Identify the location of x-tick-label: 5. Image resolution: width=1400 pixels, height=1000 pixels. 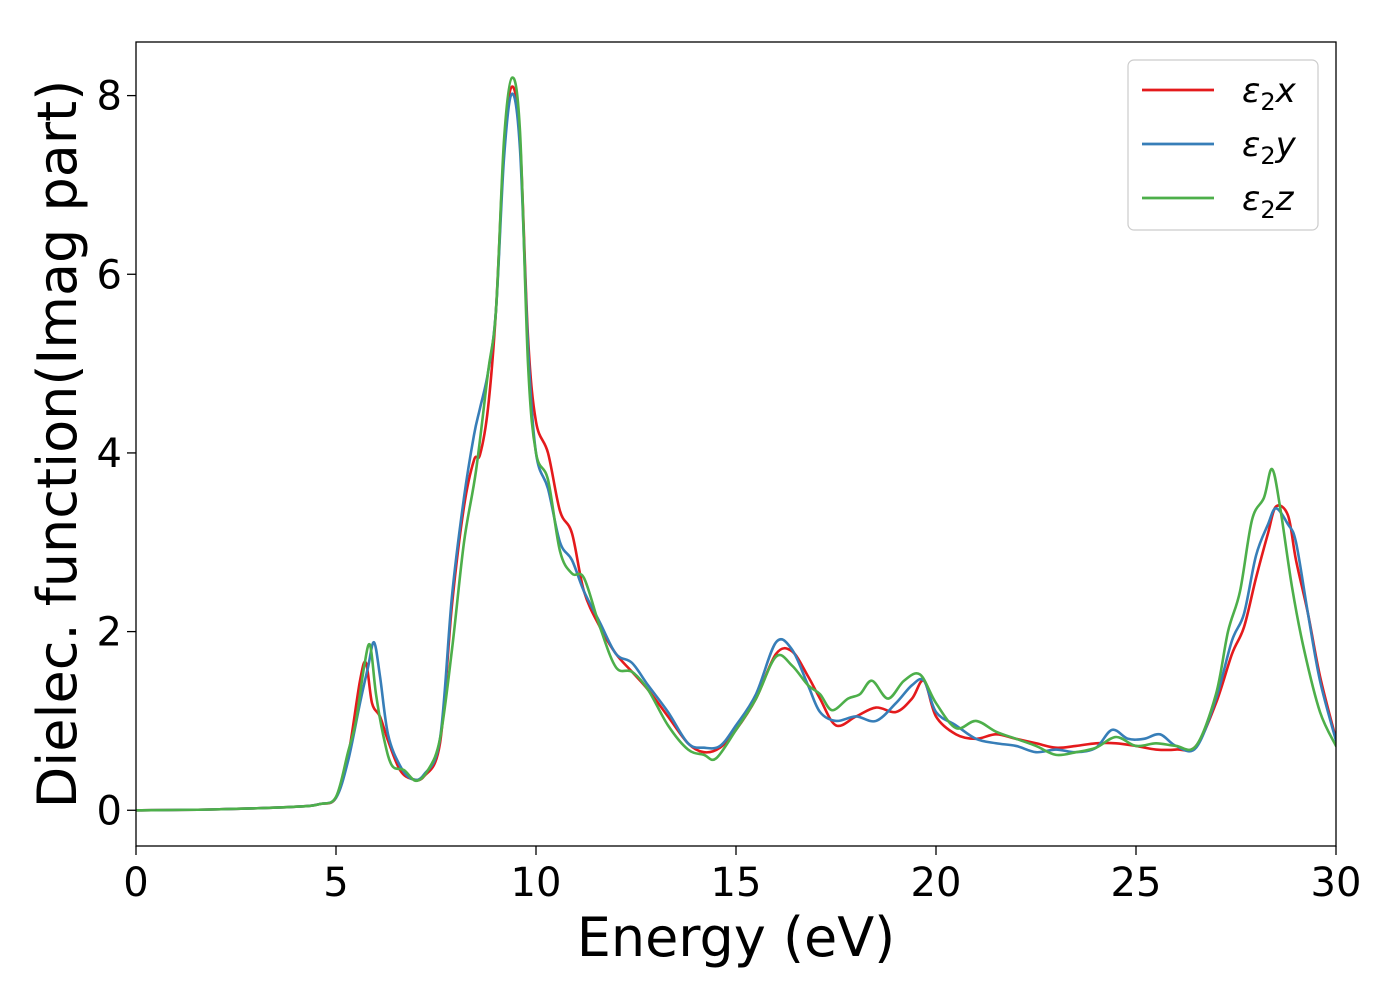
(335, 883).